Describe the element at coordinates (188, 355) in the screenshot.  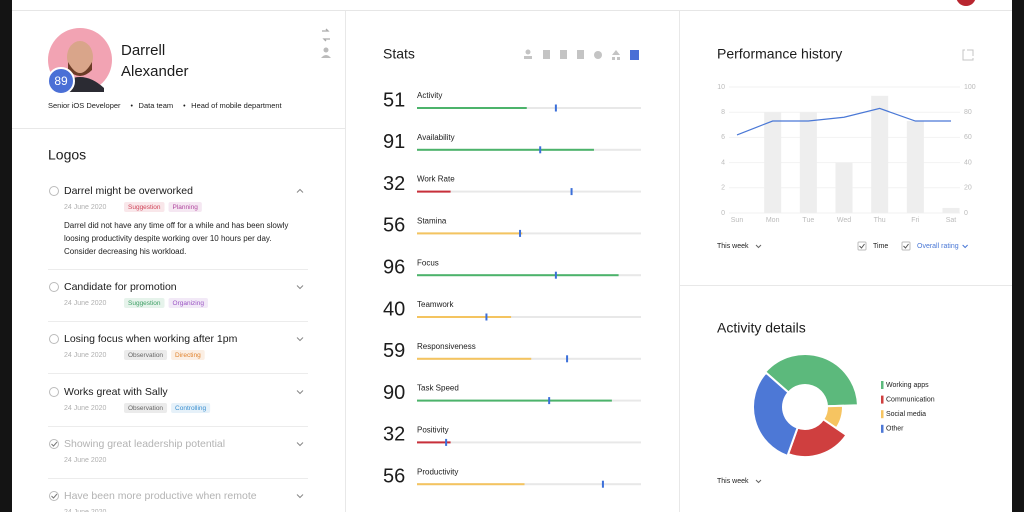
I see `tag: Directing` at that location.